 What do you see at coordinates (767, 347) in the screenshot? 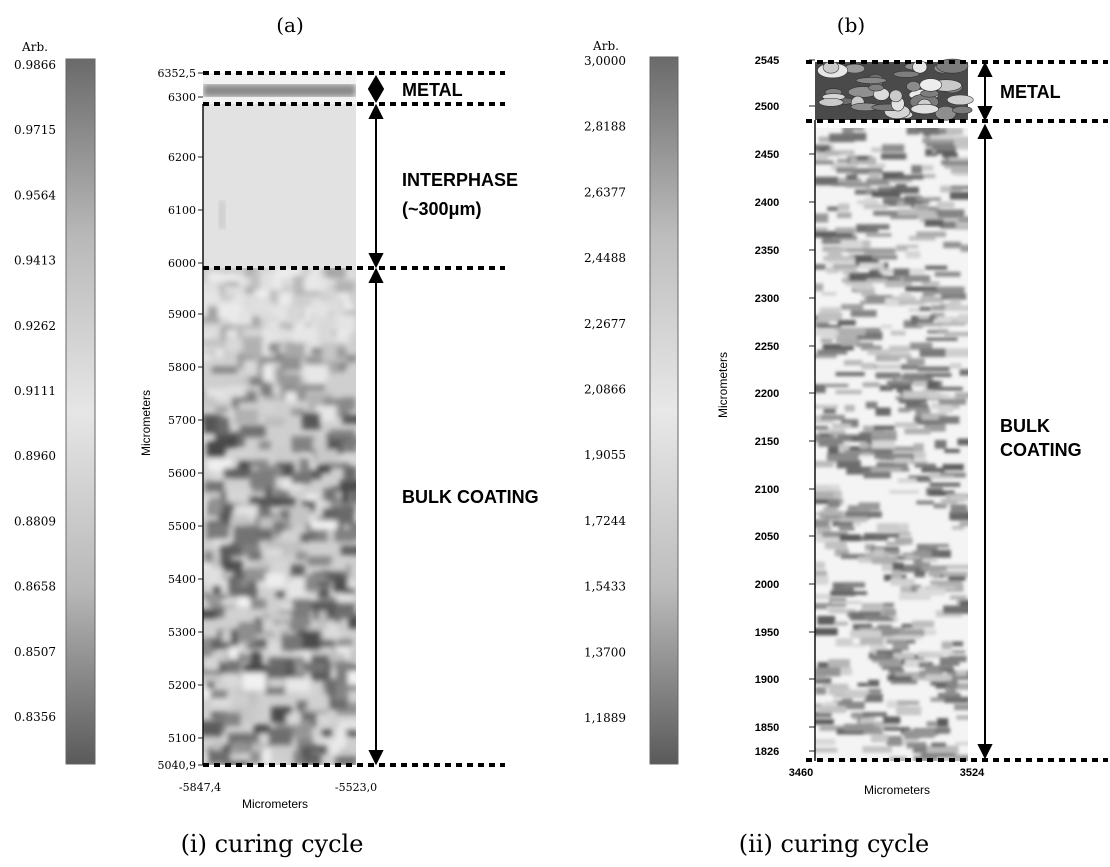
I see `y-axis-b-tick: 2250` at bounding box center [767, 347].